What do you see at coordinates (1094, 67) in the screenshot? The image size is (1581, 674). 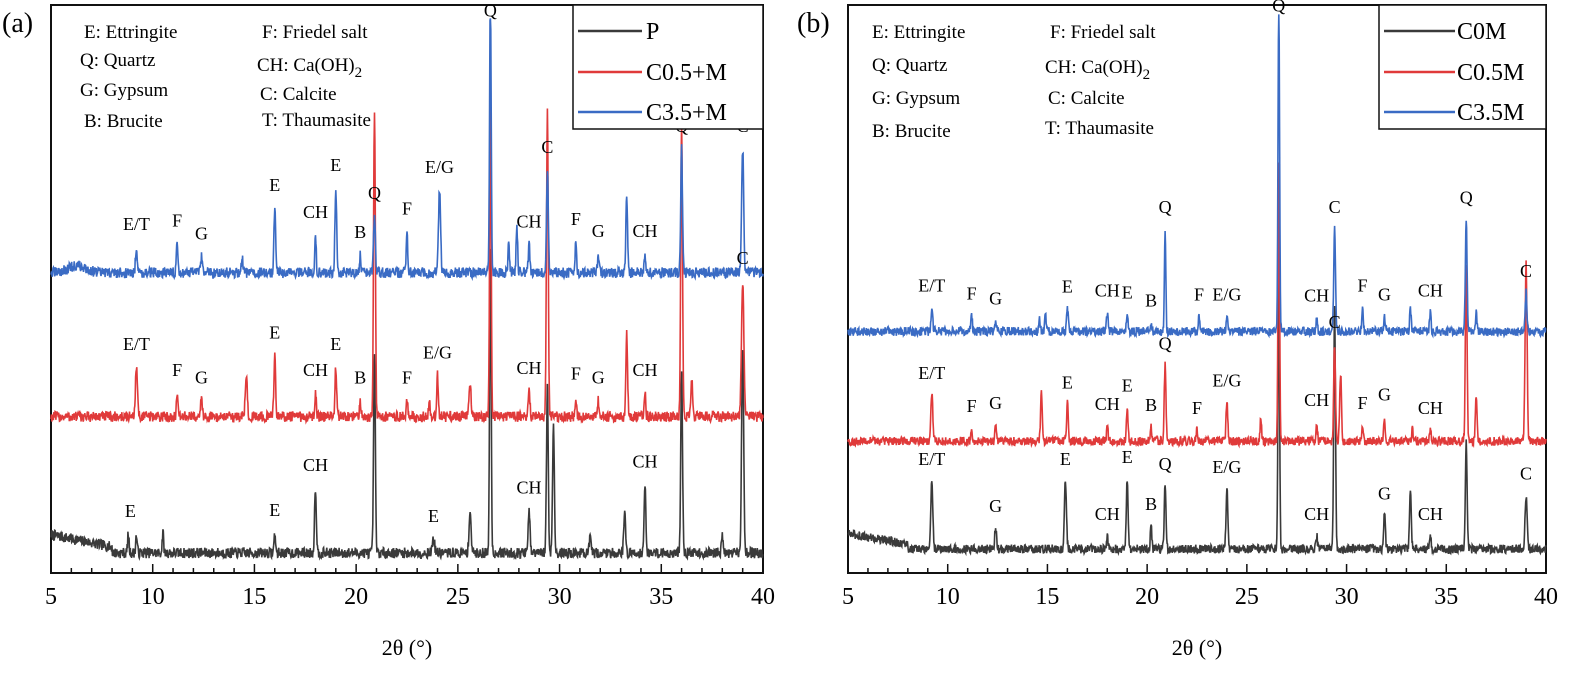 I see `panel-b-key-ca-oh-text: CH: Ca(OH)` at bounding box center [1094, 67].